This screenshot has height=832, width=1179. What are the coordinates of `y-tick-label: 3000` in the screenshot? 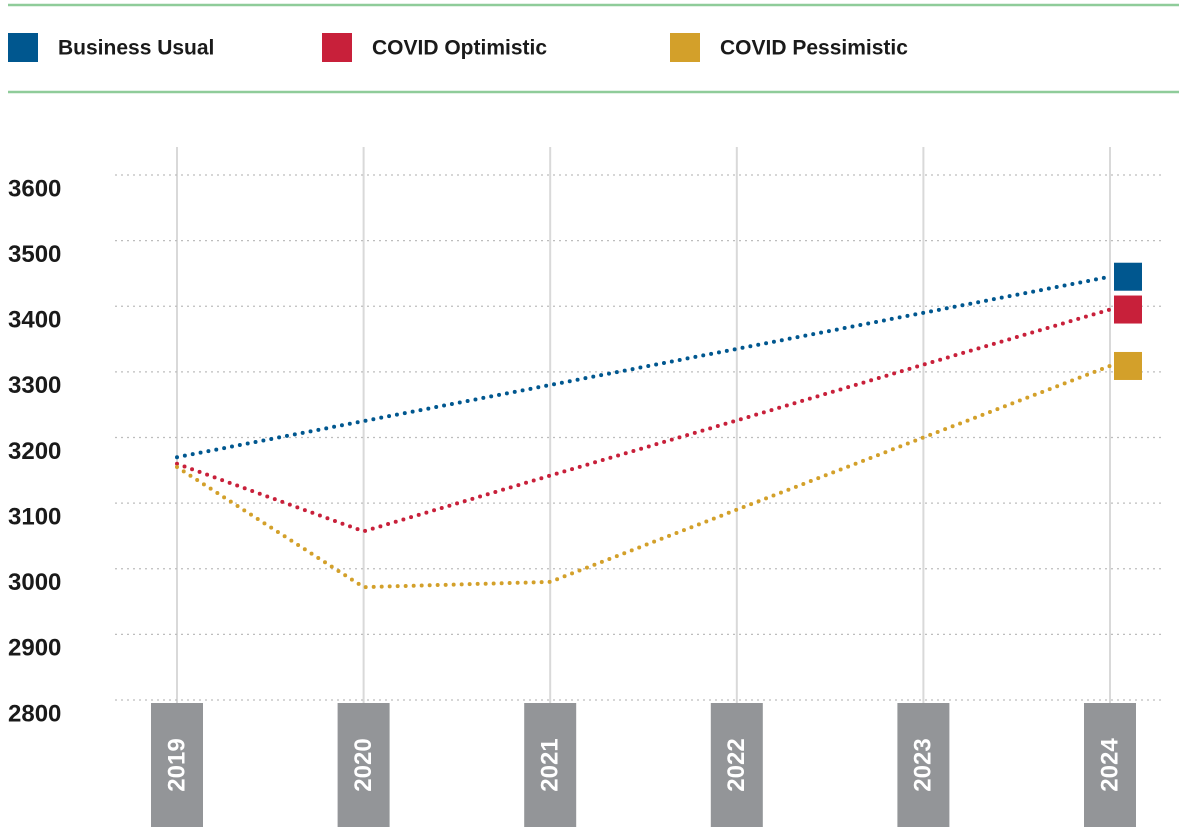 It's located at (34, 582).